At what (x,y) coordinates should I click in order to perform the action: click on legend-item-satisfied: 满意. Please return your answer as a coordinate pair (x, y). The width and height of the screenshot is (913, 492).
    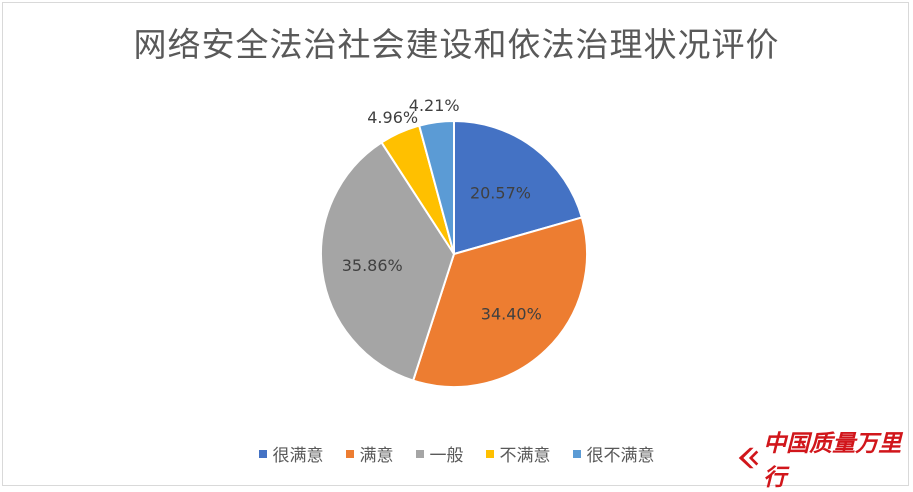
    Looking at the image, I should click on (369, 453).